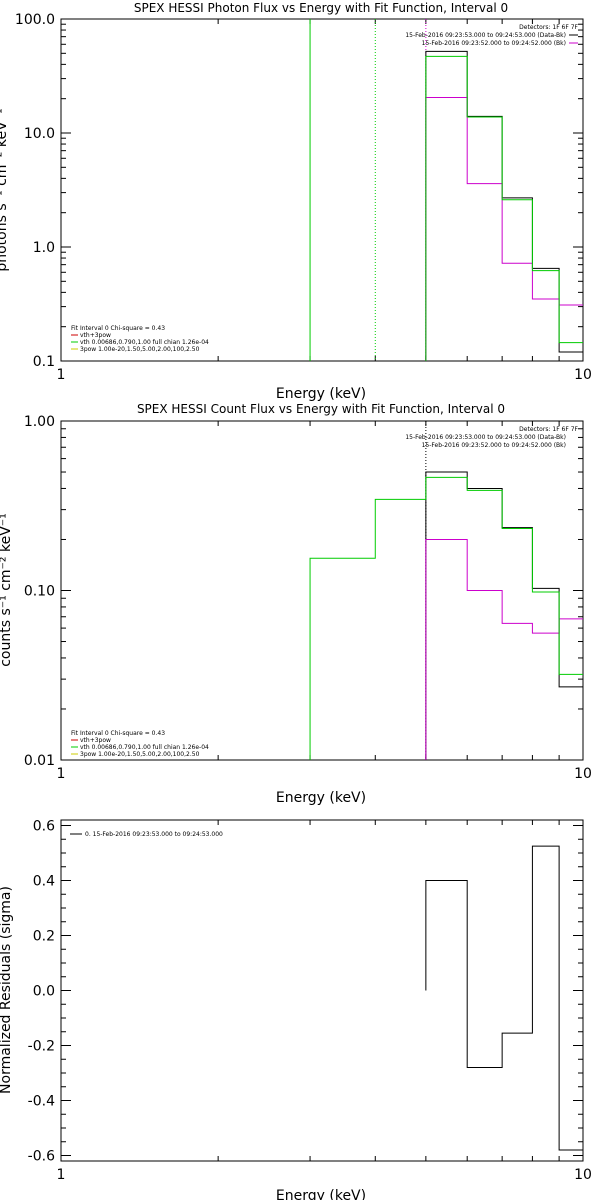 The image size is (600, 1200). What do you see at coordinates (504, 998) in the screenshot?
I see `residual-series-1-histogram` at bounding box center [504, 998].